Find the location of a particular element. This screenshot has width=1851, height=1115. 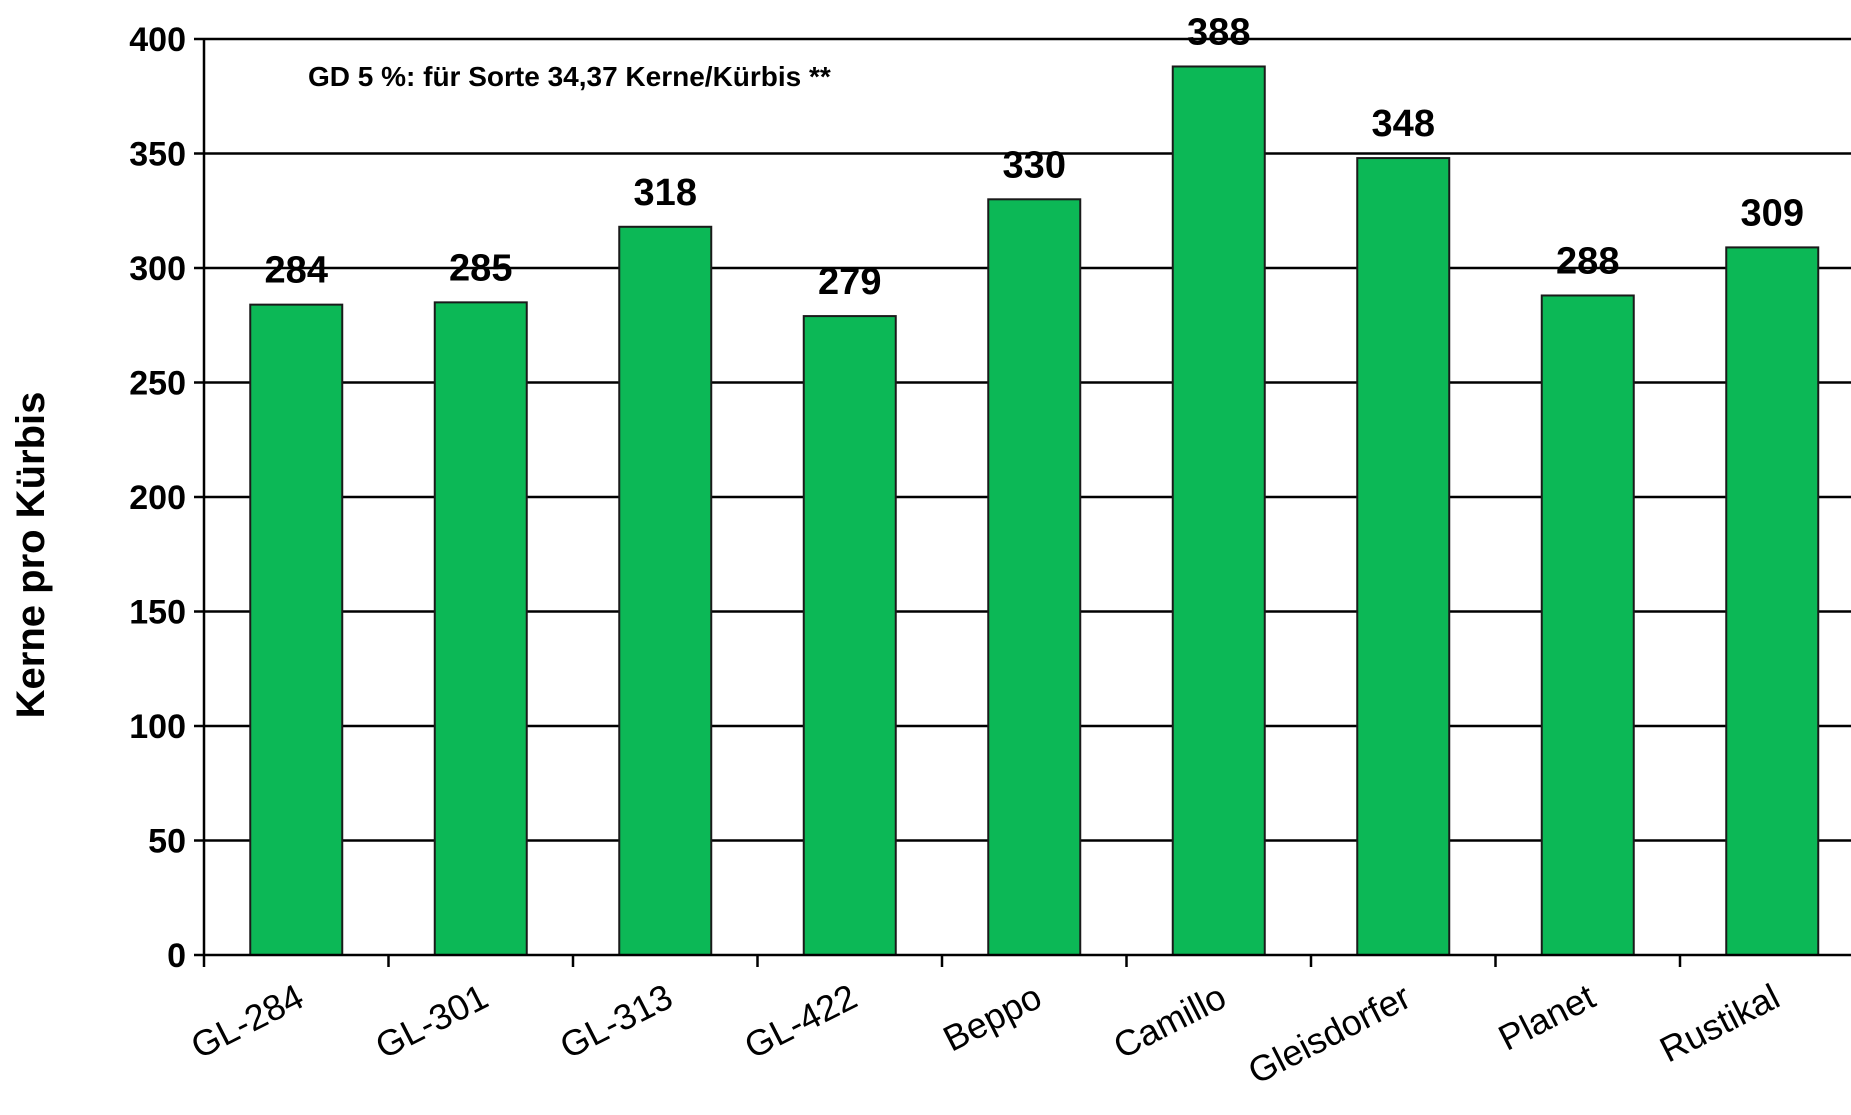

x-tick-label: Rustikal is located at coordinates (1719, 1023).